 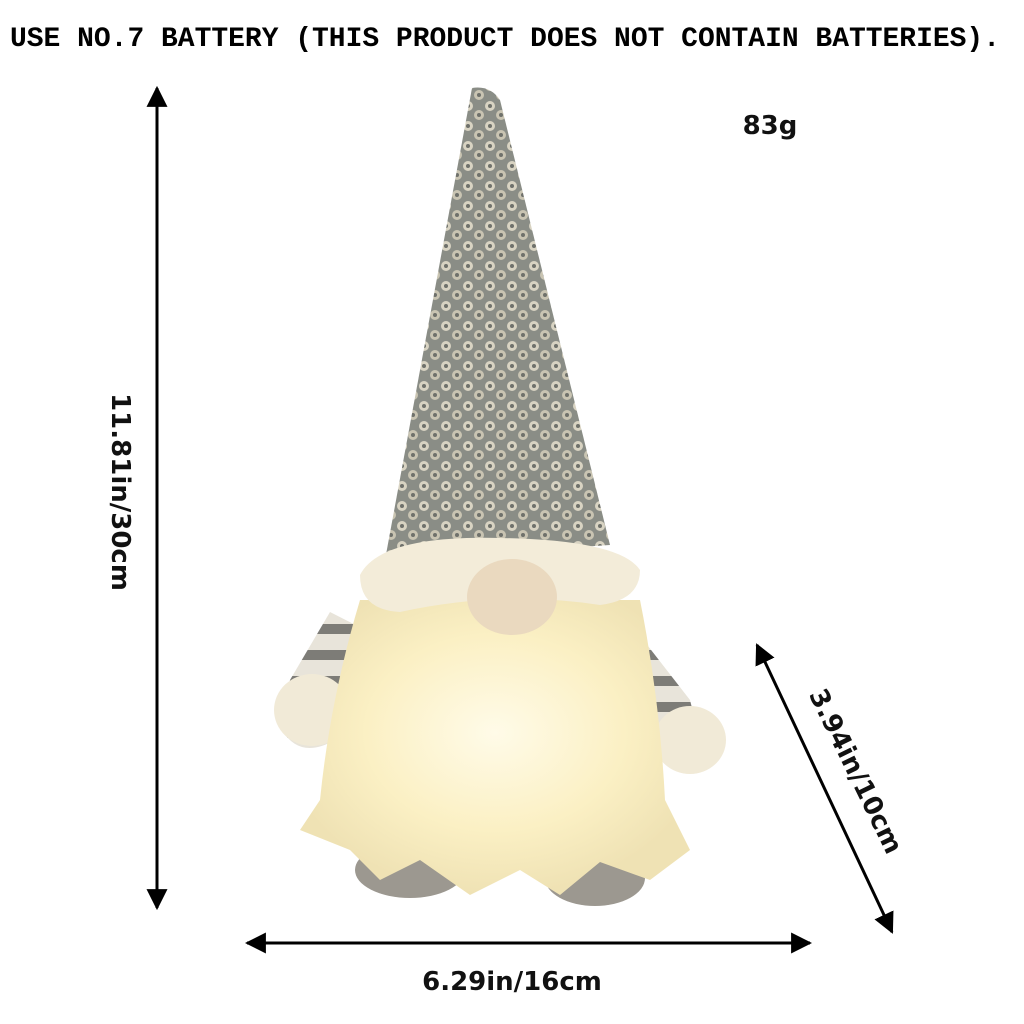 I want to click on width-label: 6.29in/16cm, so click(x=512, y=982).